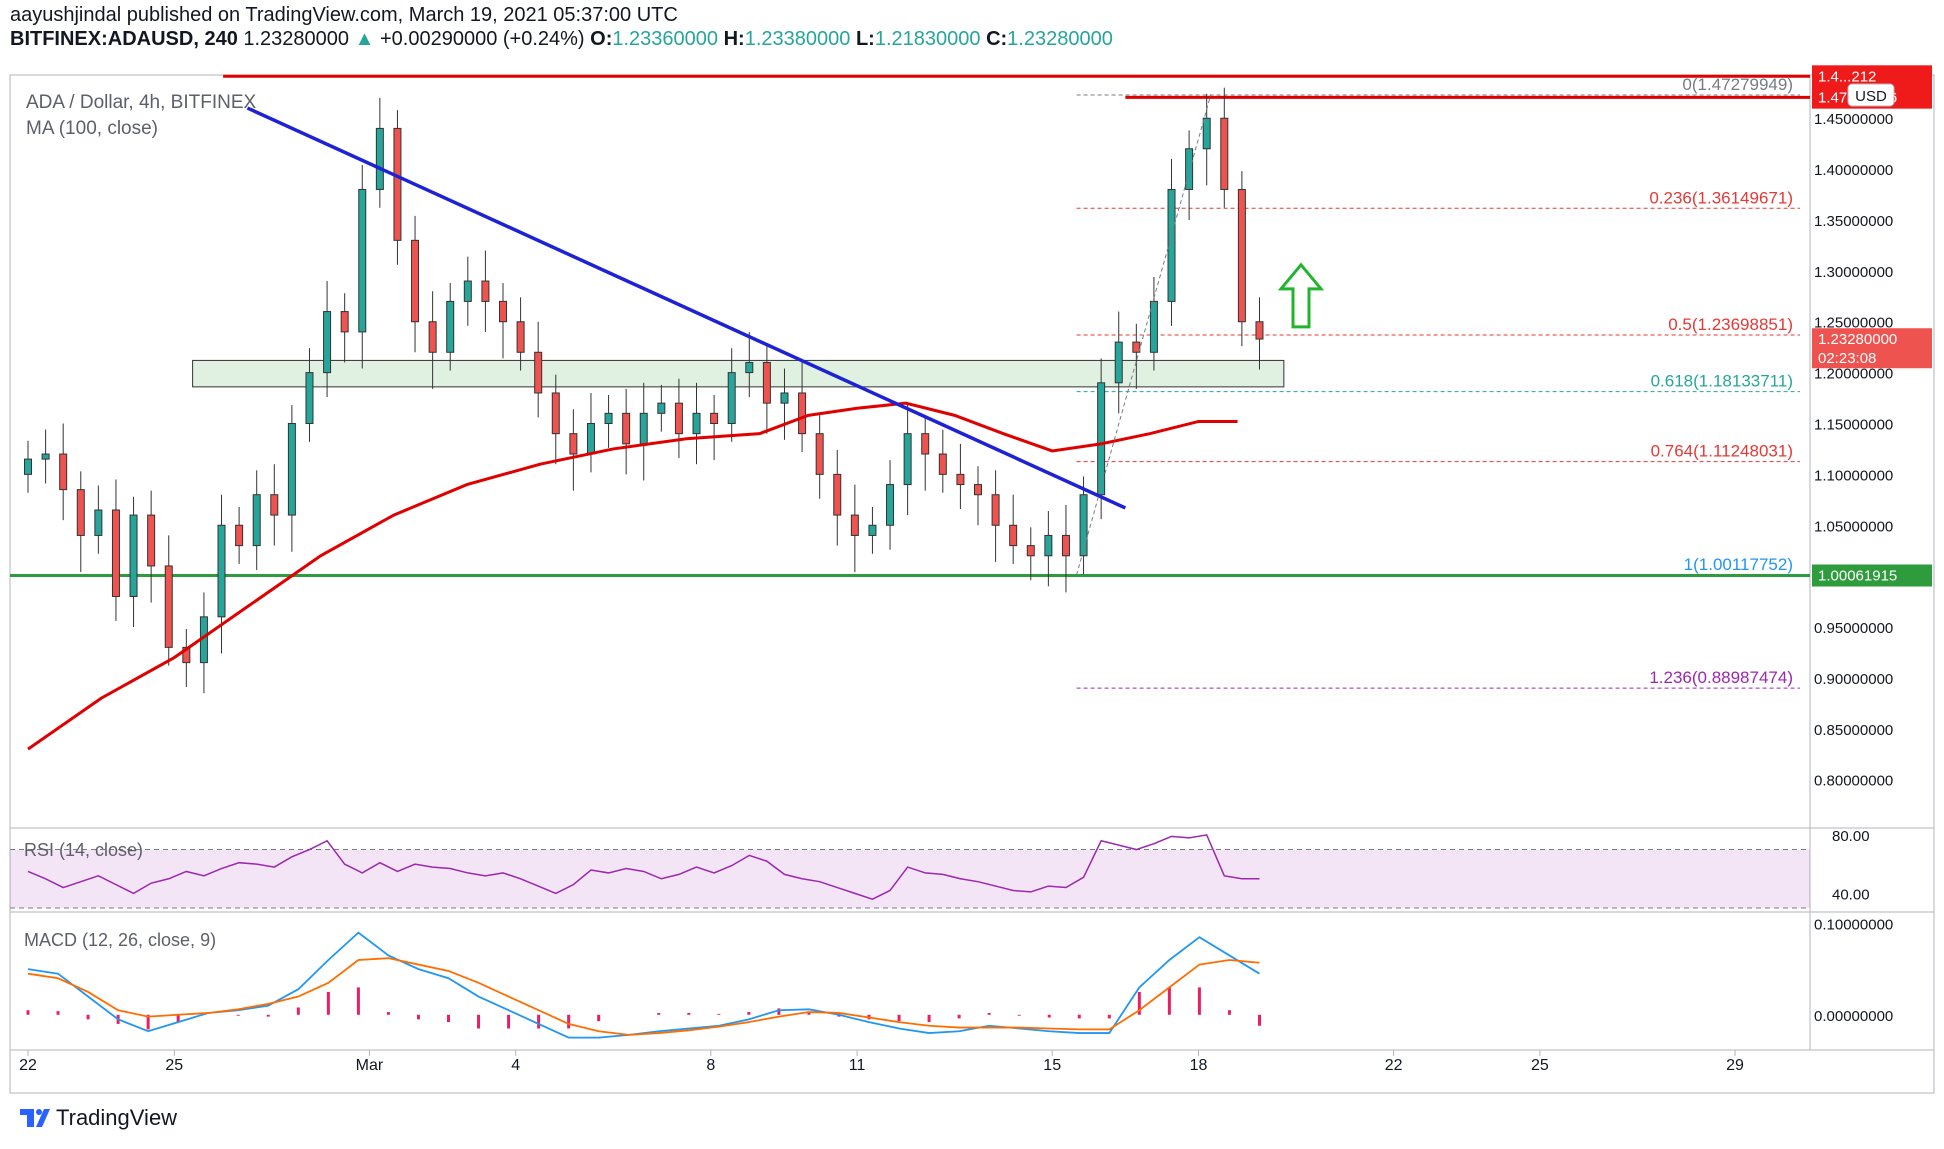  I want to click on up-triangle-icon: ▲, so click(364, 39).